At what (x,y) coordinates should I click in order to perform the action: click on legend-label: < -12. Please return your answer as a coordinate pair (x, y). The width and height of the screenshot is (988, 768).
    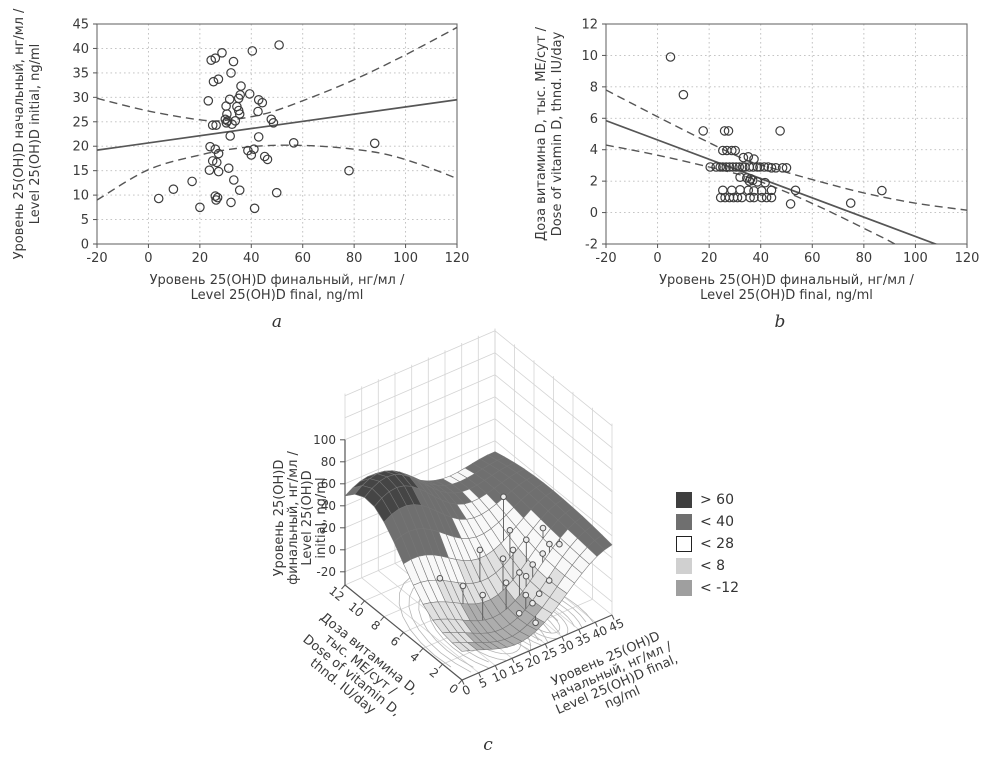
    Looking at the image, I should click on (720, 588).